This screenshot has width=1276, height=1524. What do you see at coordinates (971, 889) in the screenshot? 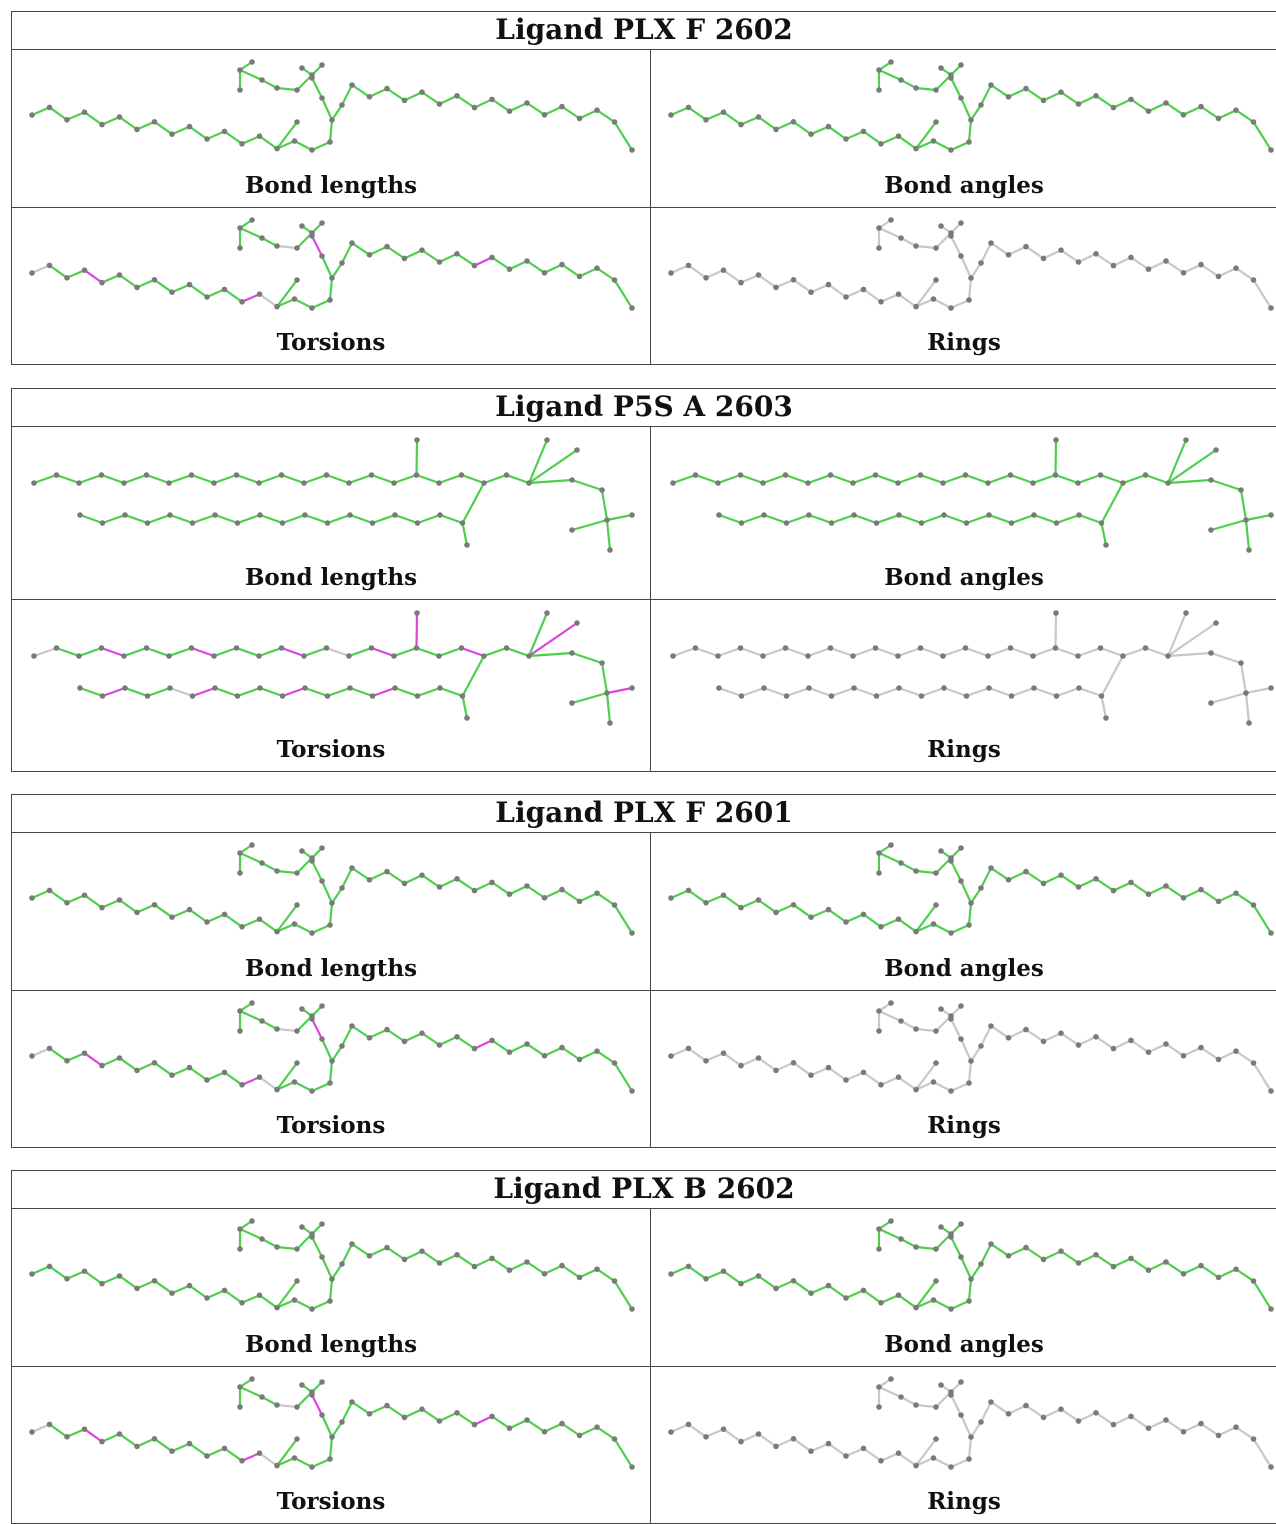
I see `molecule-drawing` at bounding box center [971, 889].